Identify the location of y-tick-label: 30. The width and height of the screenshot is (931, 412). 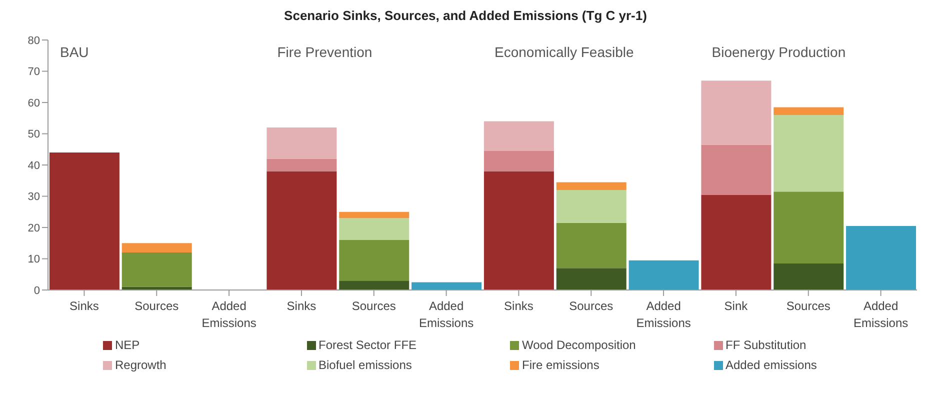
(34, 197).